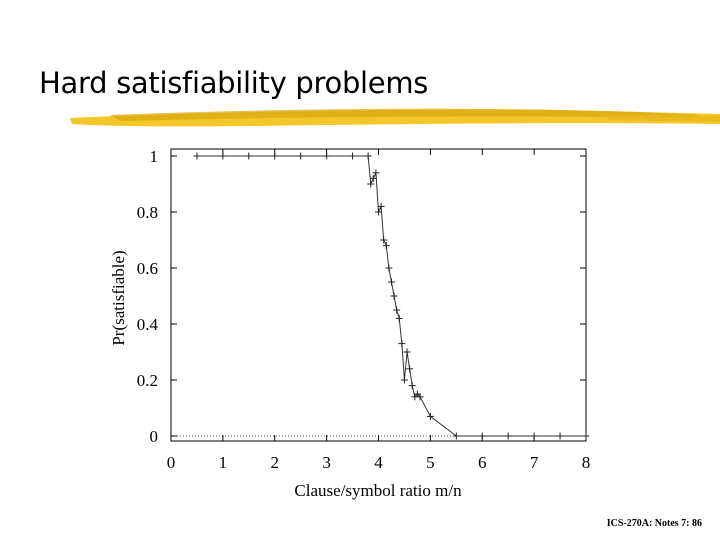 Image resolution: width=720 pixels, height=540 pixels. I want to click on x-tick-label: 1, so click(223, 462).